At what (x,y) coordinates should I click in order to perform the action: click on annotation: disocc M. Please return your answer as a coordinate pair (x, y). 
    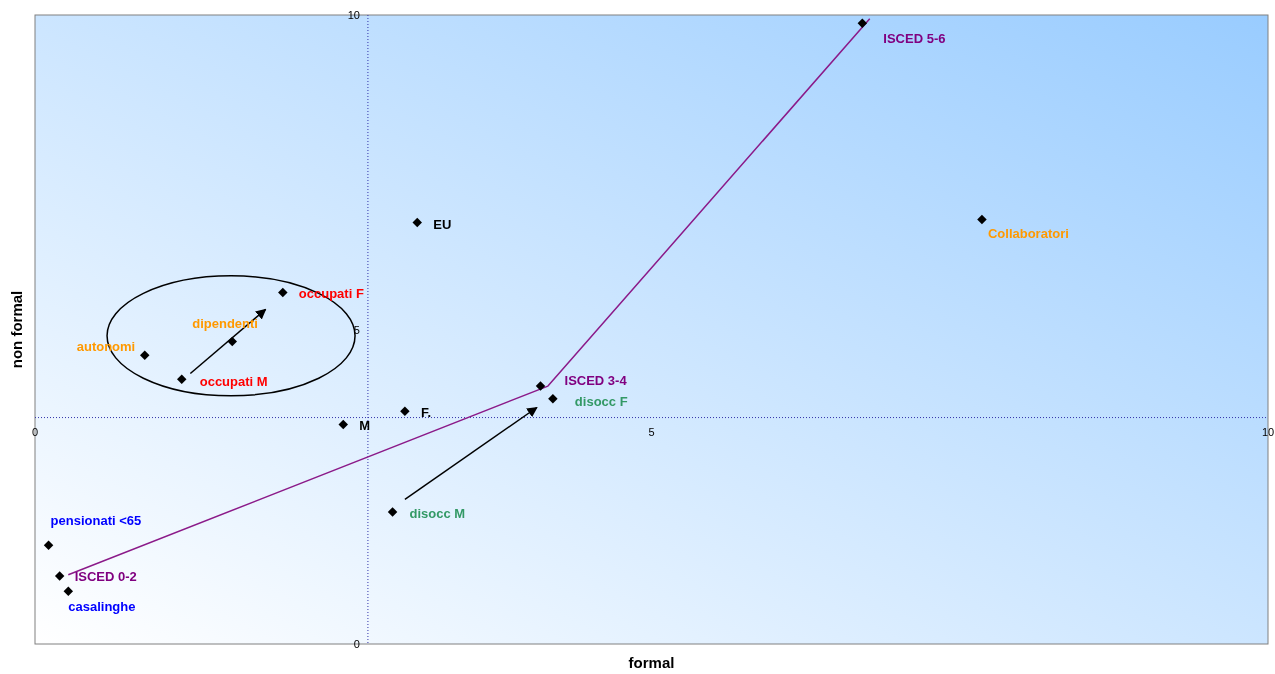
    Looking at the image, I should click on (437, 513).